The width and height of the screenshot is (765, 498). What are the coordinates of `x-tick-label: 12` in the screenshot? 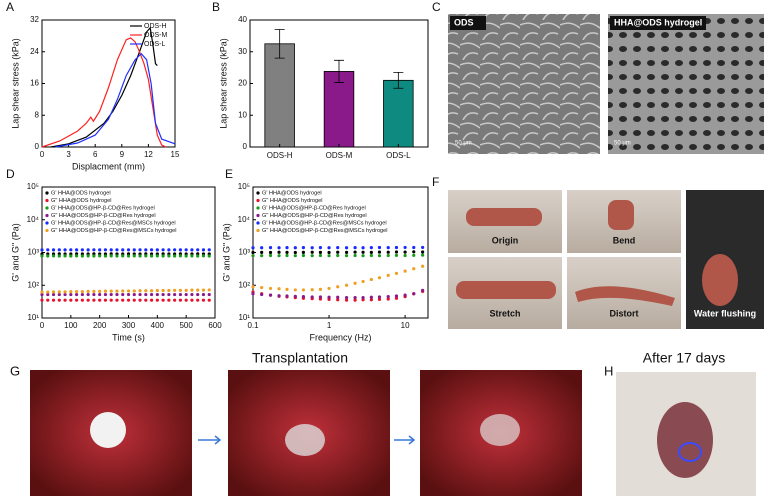 It's located at (148, 154).